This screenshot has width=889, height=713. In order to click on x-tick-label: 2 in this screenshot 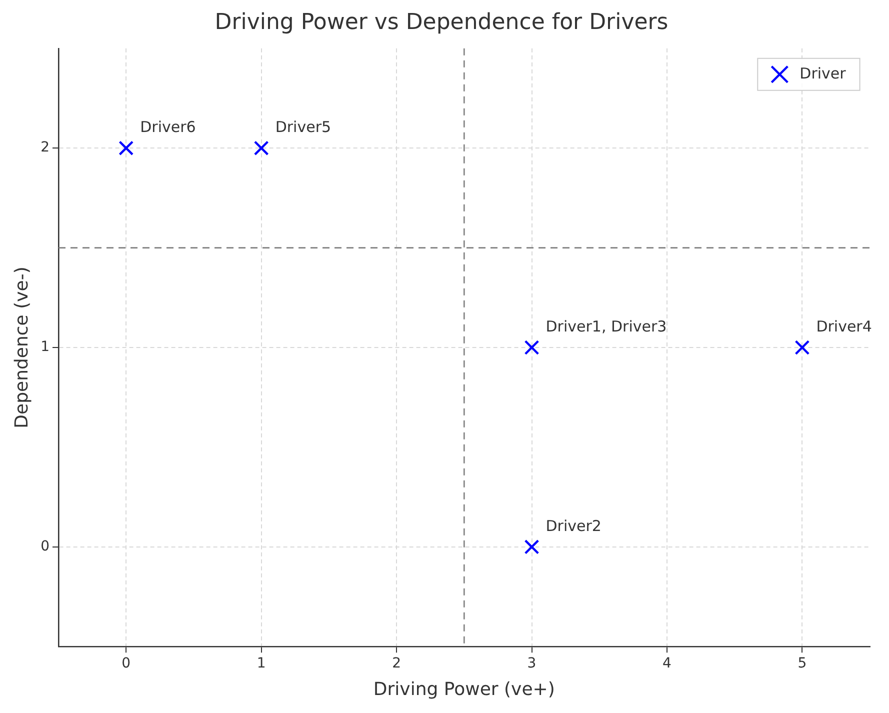, I will do `click(397, 664)`.